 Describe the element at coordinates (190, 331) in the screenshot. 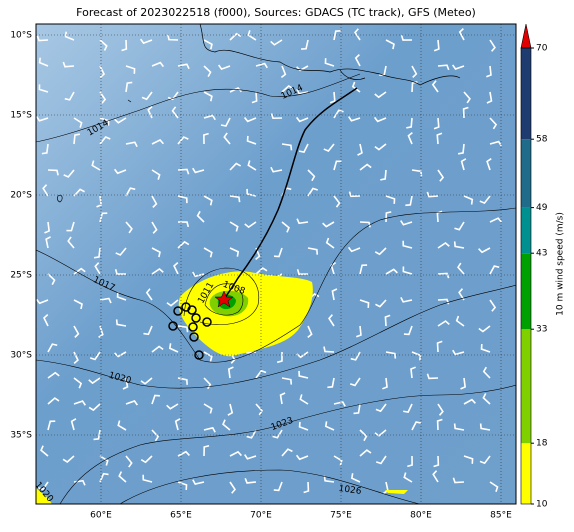

I see `track-points` at that location.